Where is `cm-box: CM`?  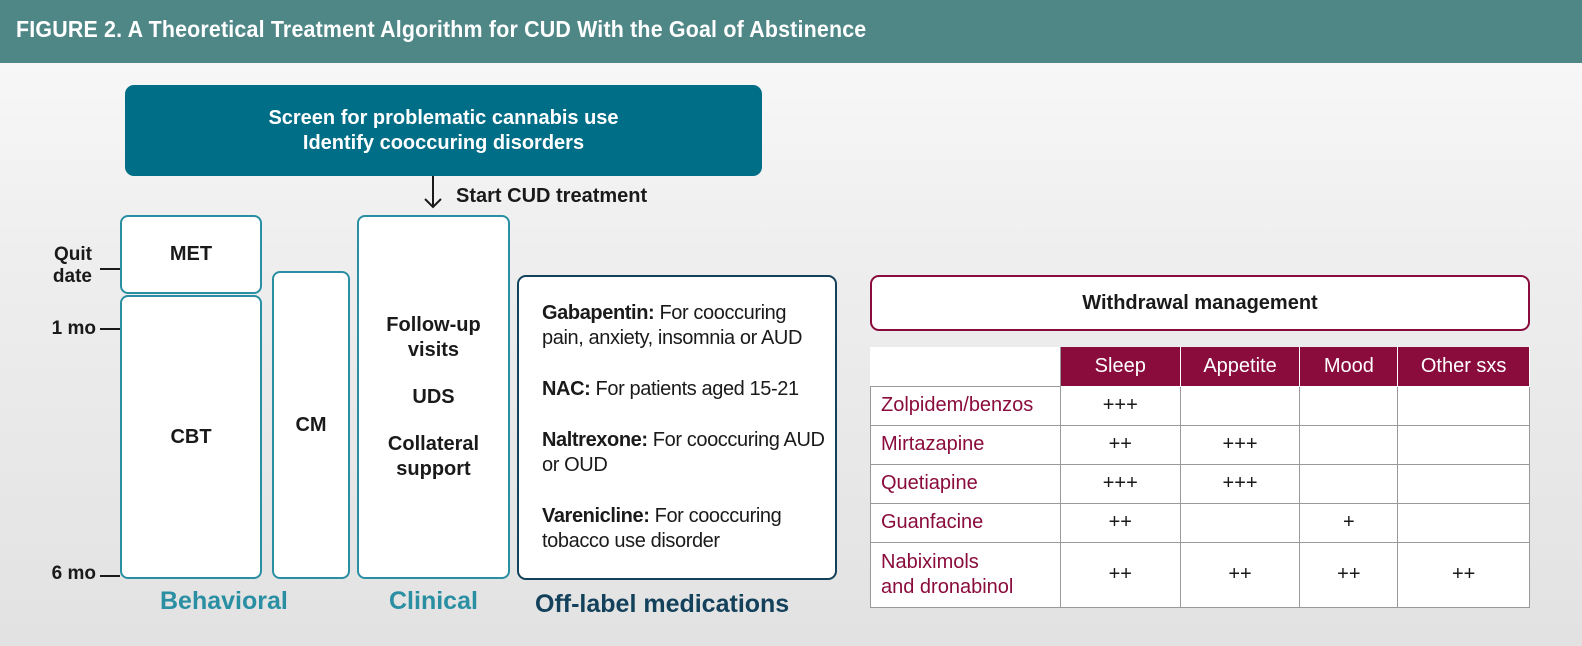
cm-box: CM is located at coordinates (311, 425).